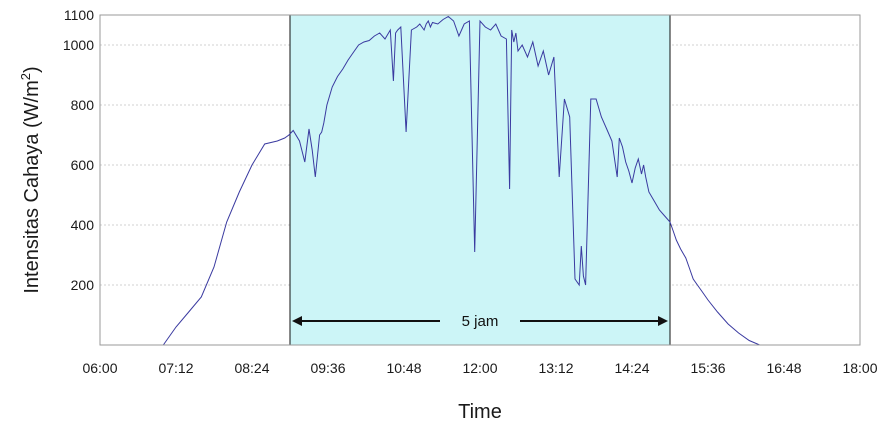 Image resolution: width=885 pixels, height=426 pixels. I want to click on y-axis-ticks: 200 400 600 800 1000 1100, so click(78, 150).